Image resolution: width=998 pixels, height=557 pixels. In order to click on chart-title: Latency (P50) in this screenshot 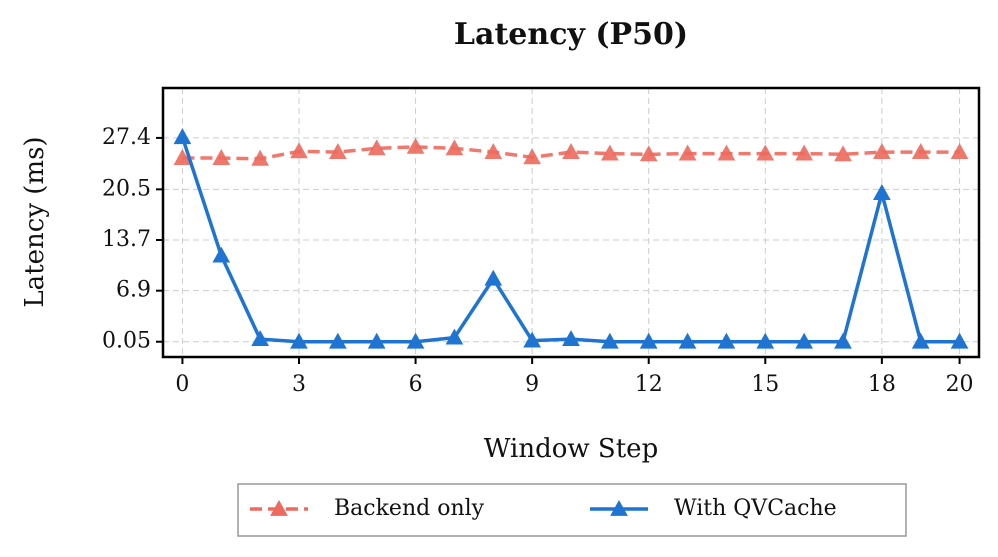, I will do `click(571, 34)`.